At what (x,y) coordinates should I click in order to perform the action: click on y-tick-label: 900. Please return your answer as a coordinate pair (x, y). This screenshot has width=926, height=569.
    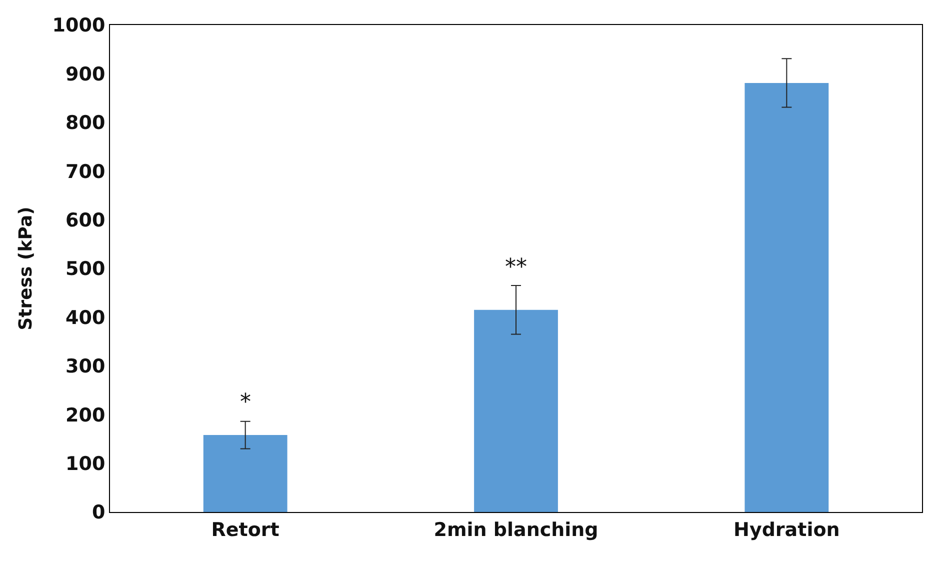
    Looking at the image, I should click on (86, 74).